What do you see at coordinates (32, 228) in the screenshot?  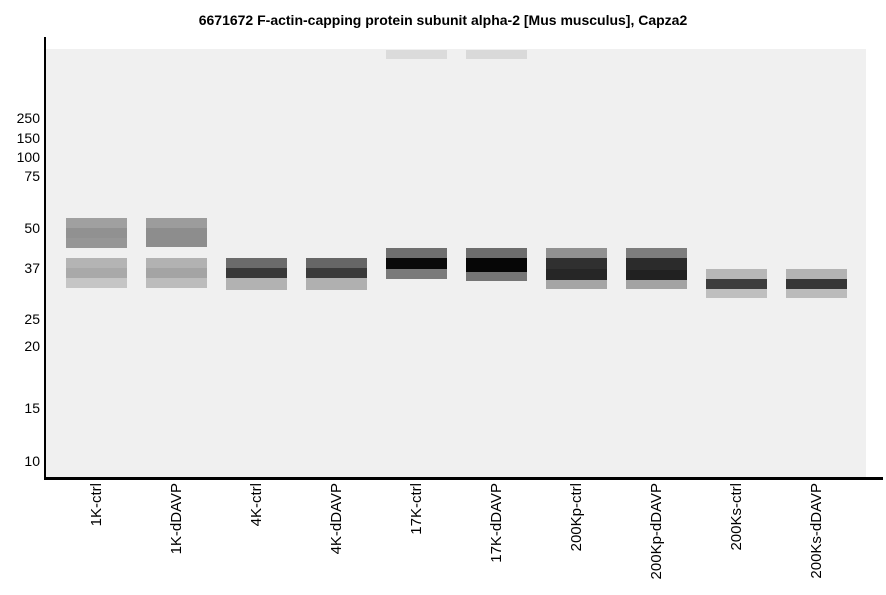 I see `y-tick-label: 50` at bounding box center [32, 228].